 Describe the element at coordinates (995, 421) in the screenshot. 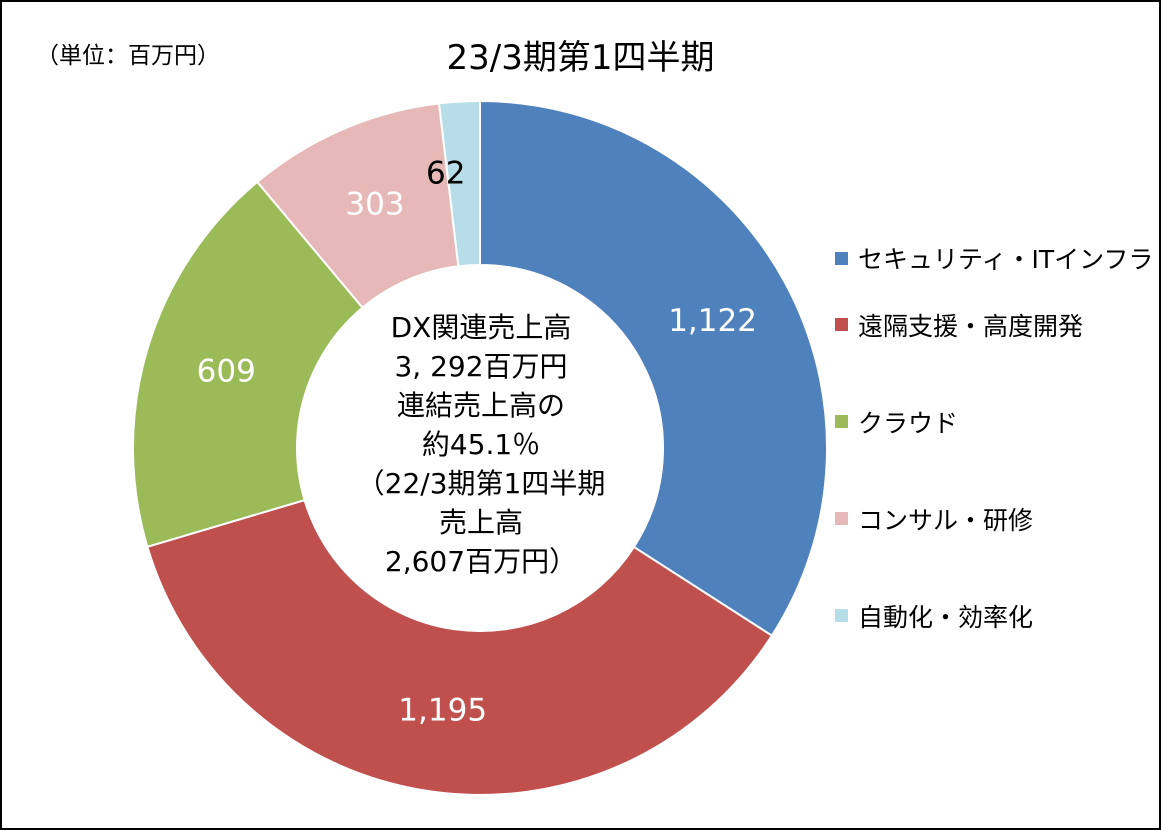

I see `legend-item: クラウド` at that location.